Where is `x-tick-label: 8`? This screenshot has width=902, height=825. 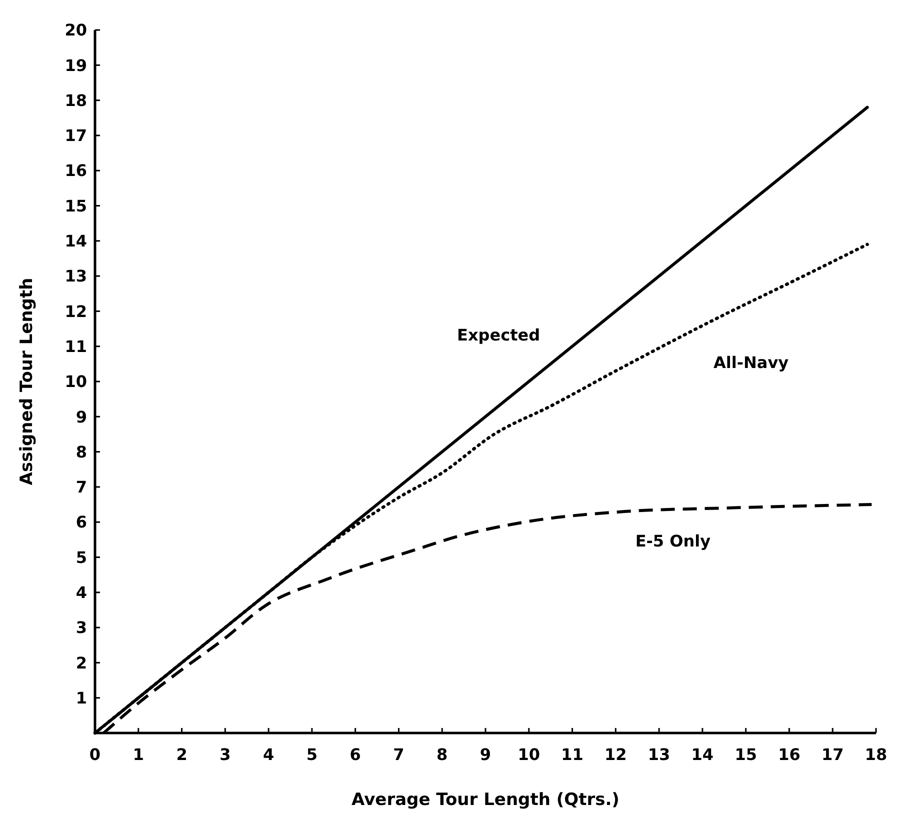 x-tick-label: 8 is located at coordinates (442, 754).